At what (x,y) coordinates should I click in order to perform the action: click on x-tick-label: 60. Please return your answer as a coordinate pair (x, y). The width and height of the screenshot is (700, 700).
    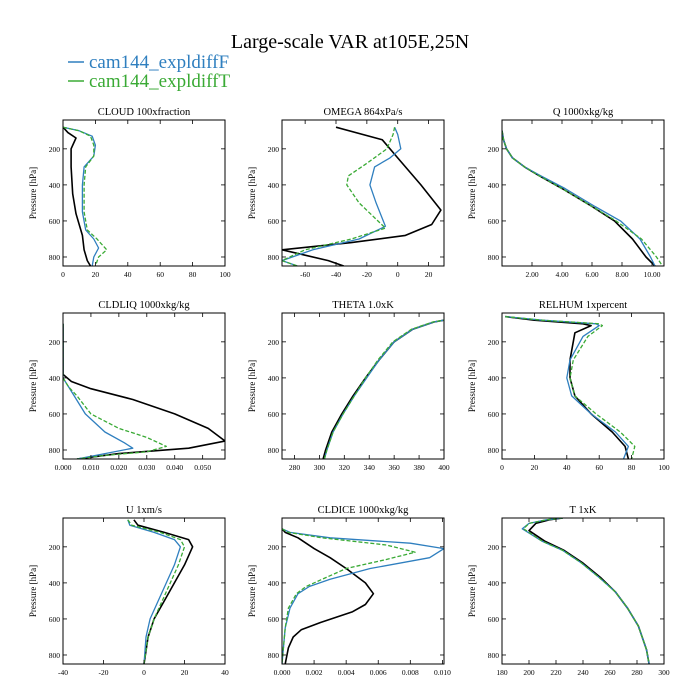
    Looking at the image, I should click on (599, 467).